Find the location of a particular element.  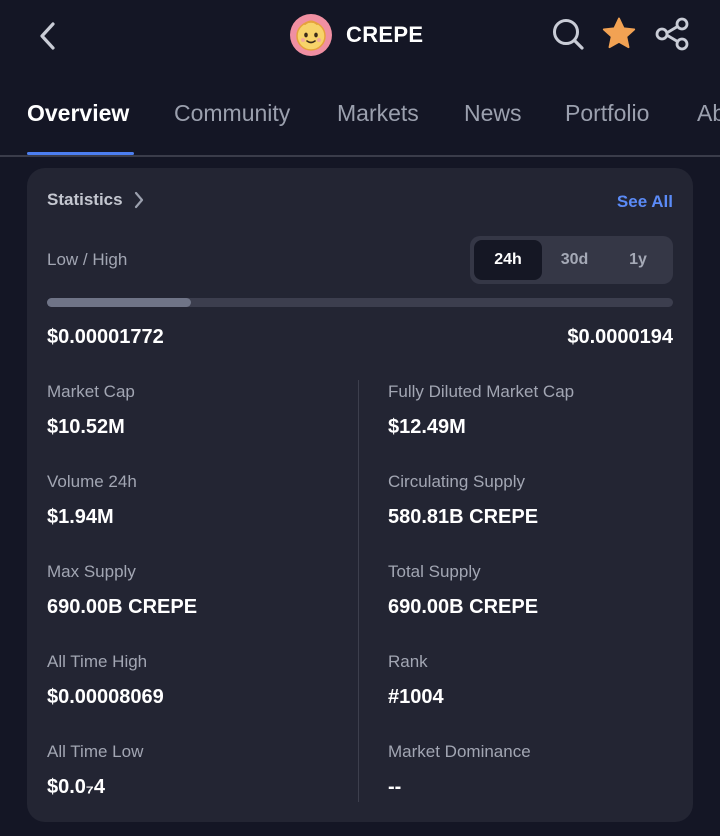

coin-name: CREPE is located at coordinates (385, 34).